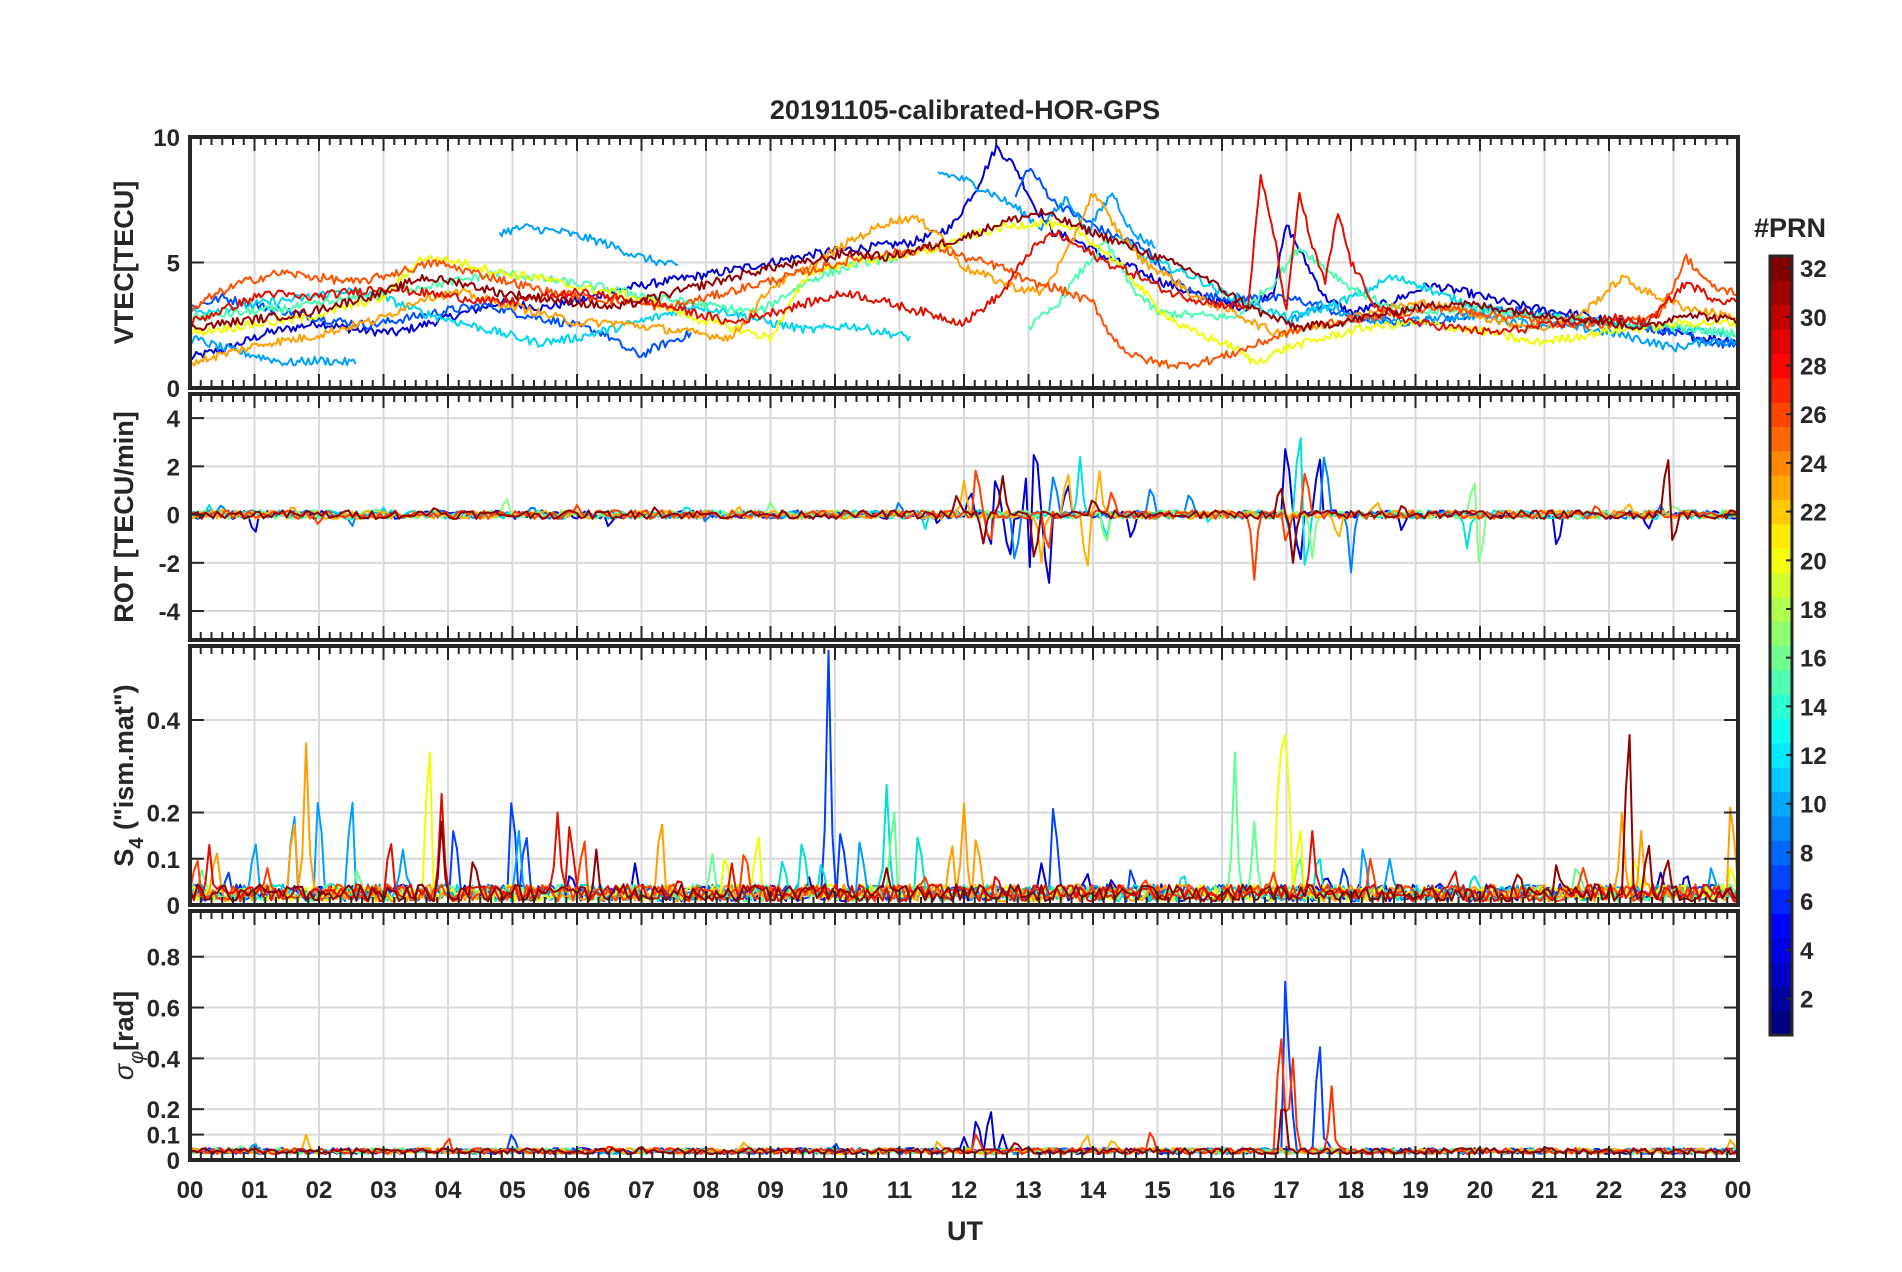 The image size is (1902, 1272). I want to click on colorbar-frame, so click(1781, 645).